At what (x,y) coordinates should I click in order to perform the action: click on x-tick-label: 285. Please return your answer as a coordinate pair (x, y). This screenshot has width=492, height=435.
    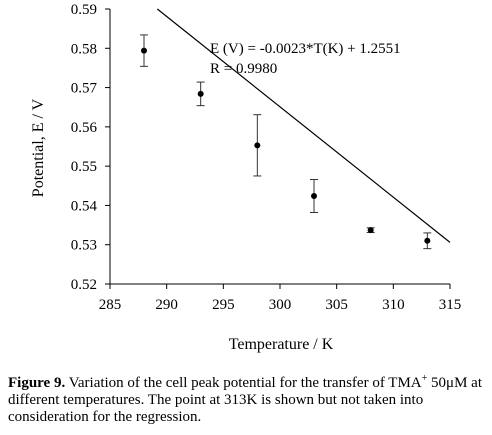
    Looking at the image, I should click on (110, 305).